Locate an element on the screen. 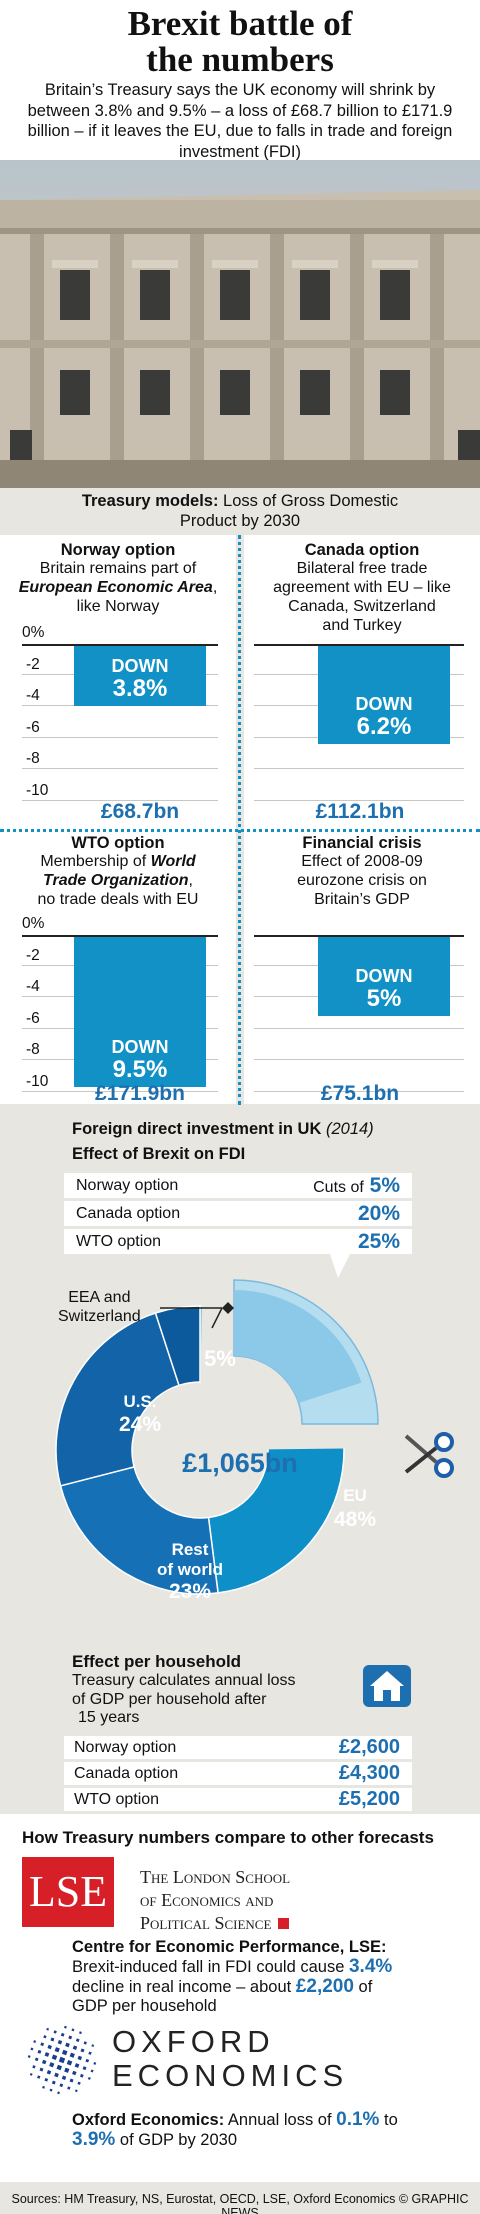 This screenshot has width=480, height=2214. bar-down-label: DOWN 9.5% is located at coordinates (140, 1060).